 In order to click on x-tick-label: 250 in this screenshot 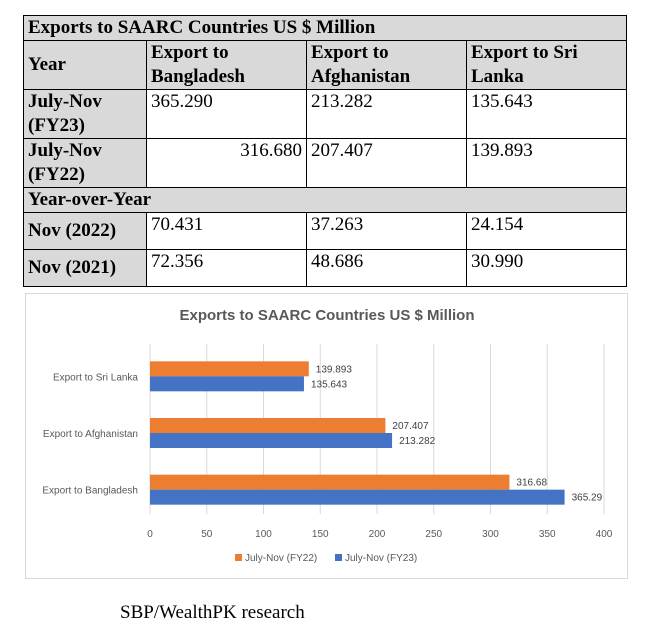, I will do `click(433, 534)`.